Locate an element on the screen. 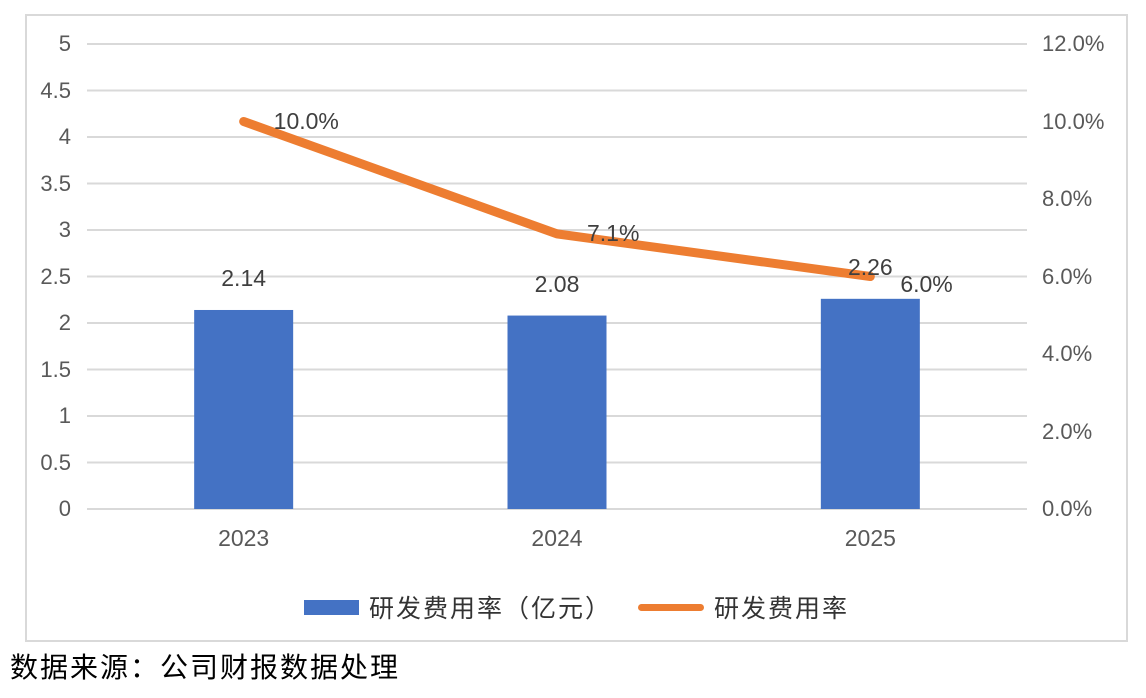  line-data-label: 10.0% is located at coordinates (306, 120).